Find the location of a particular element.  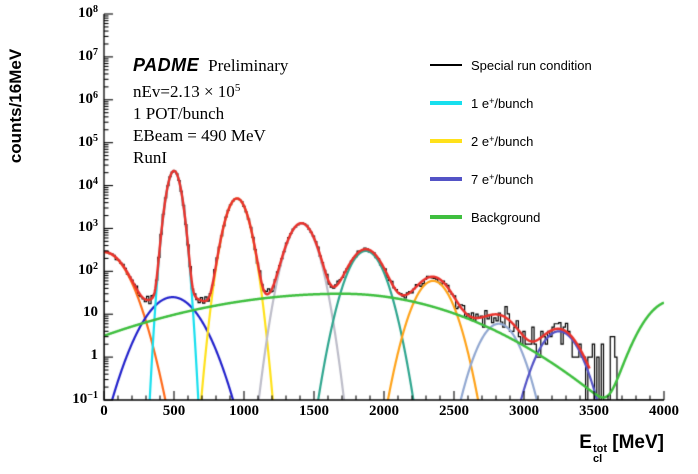

x-tick-label: 3000 is located at coordinates (524, 411).